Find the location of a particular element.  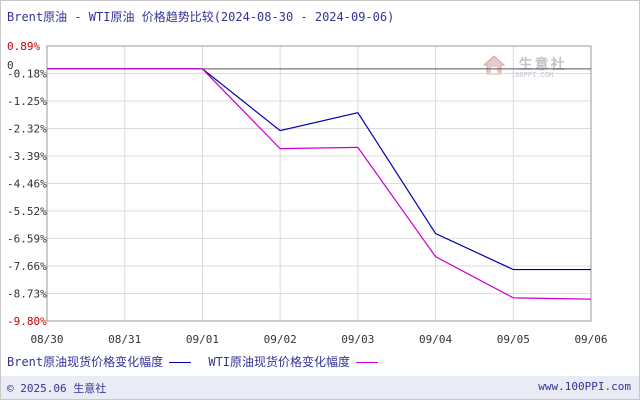

zero-label: 0 is located at coordinates (10, 65).